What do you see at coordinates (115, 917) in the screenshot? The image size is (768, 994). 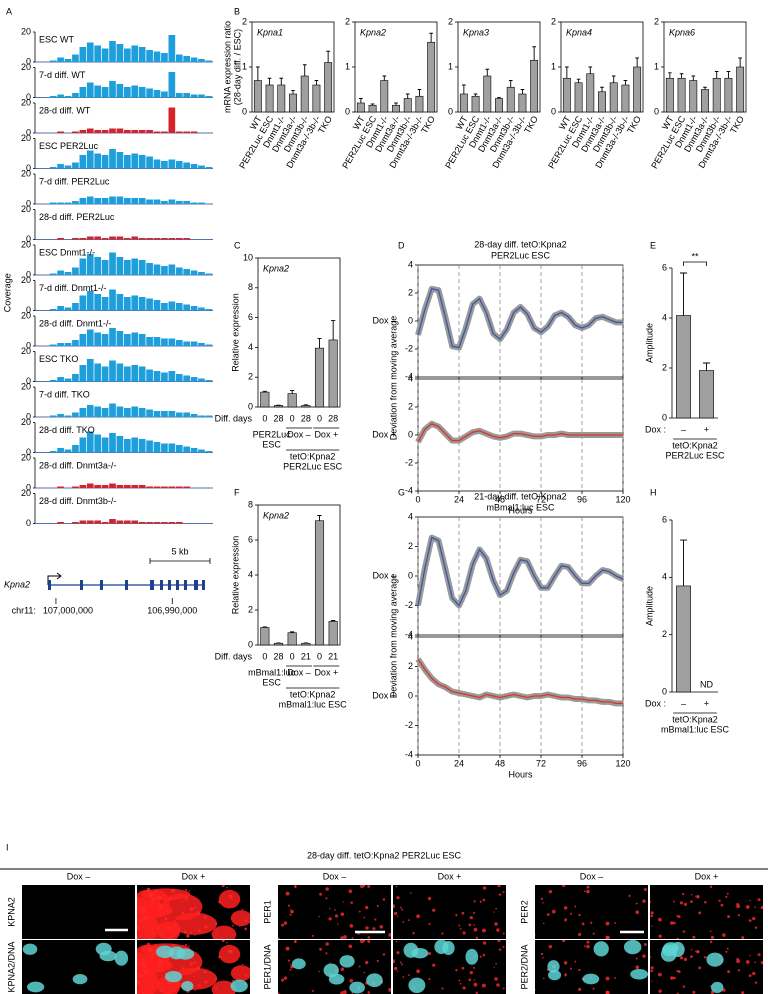 I see `scale-bar-label: 25 μm` at bounding box center [115, 917].